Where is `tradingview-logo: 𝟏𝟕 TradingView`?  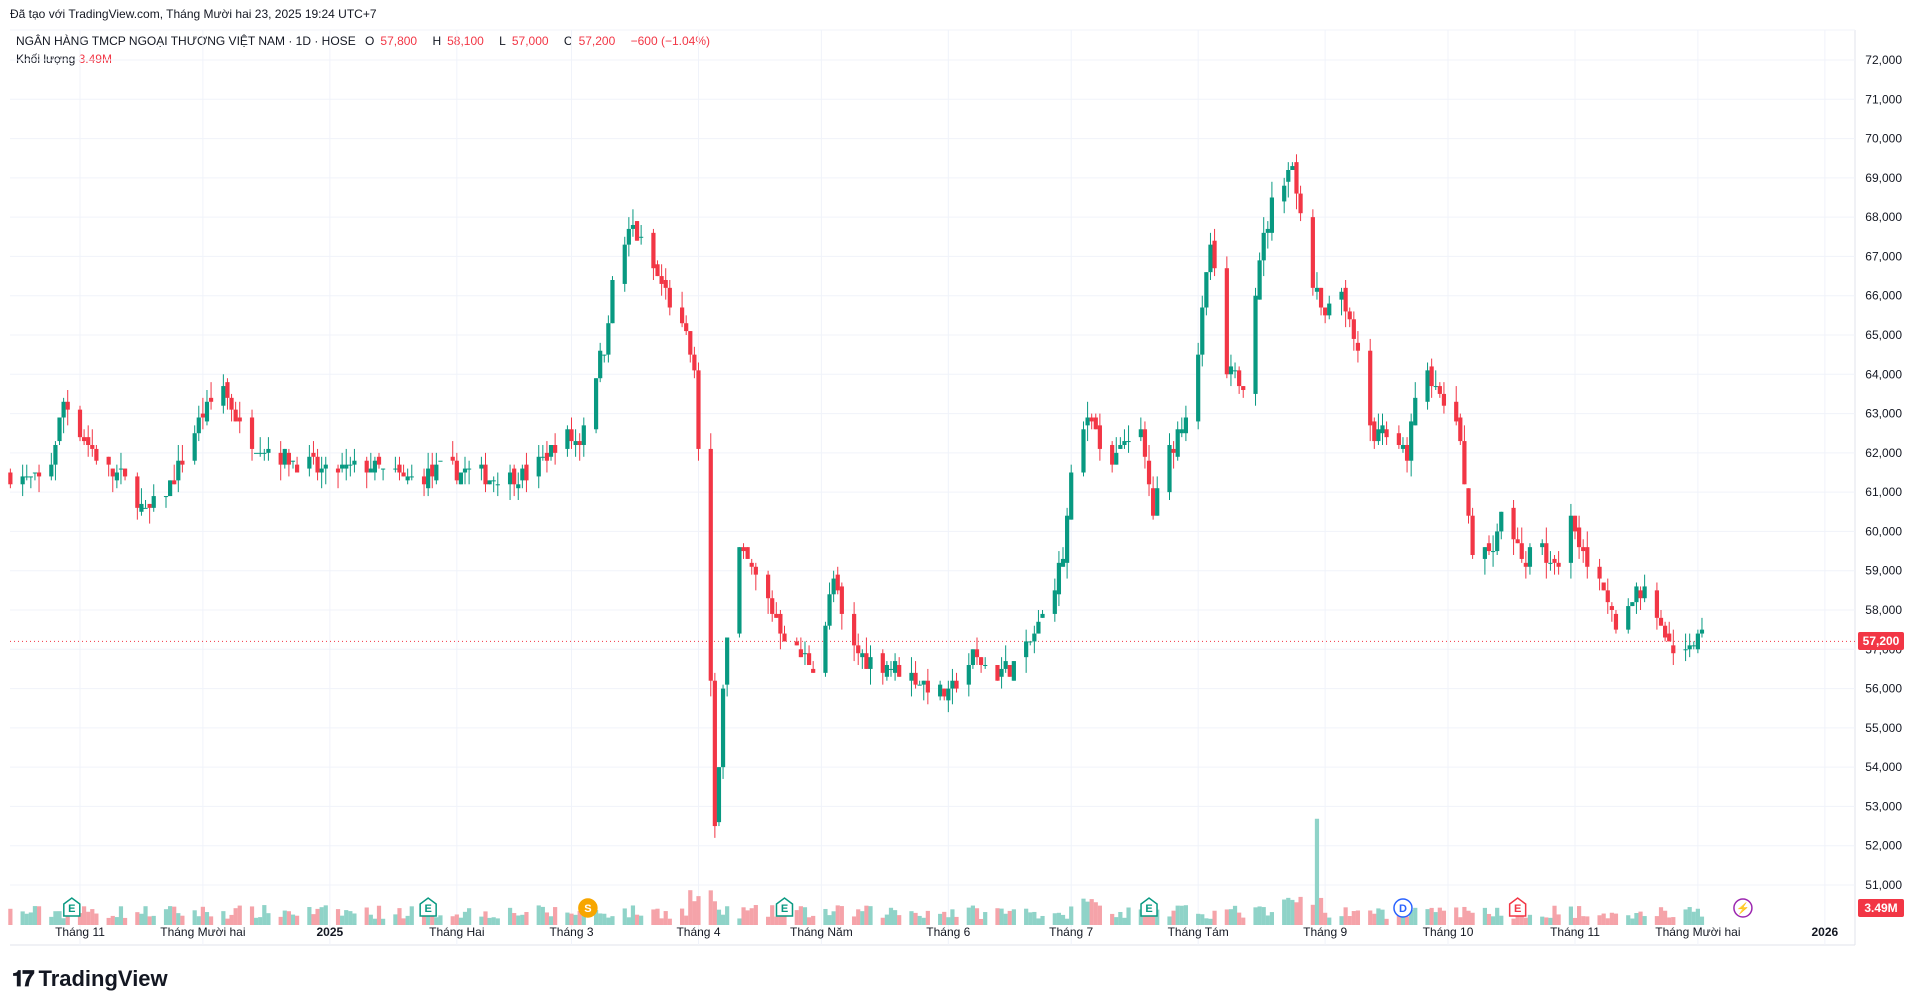 tradingview-logo: 𝟏𝟕 TradingView is located at coordinates (90, 979).